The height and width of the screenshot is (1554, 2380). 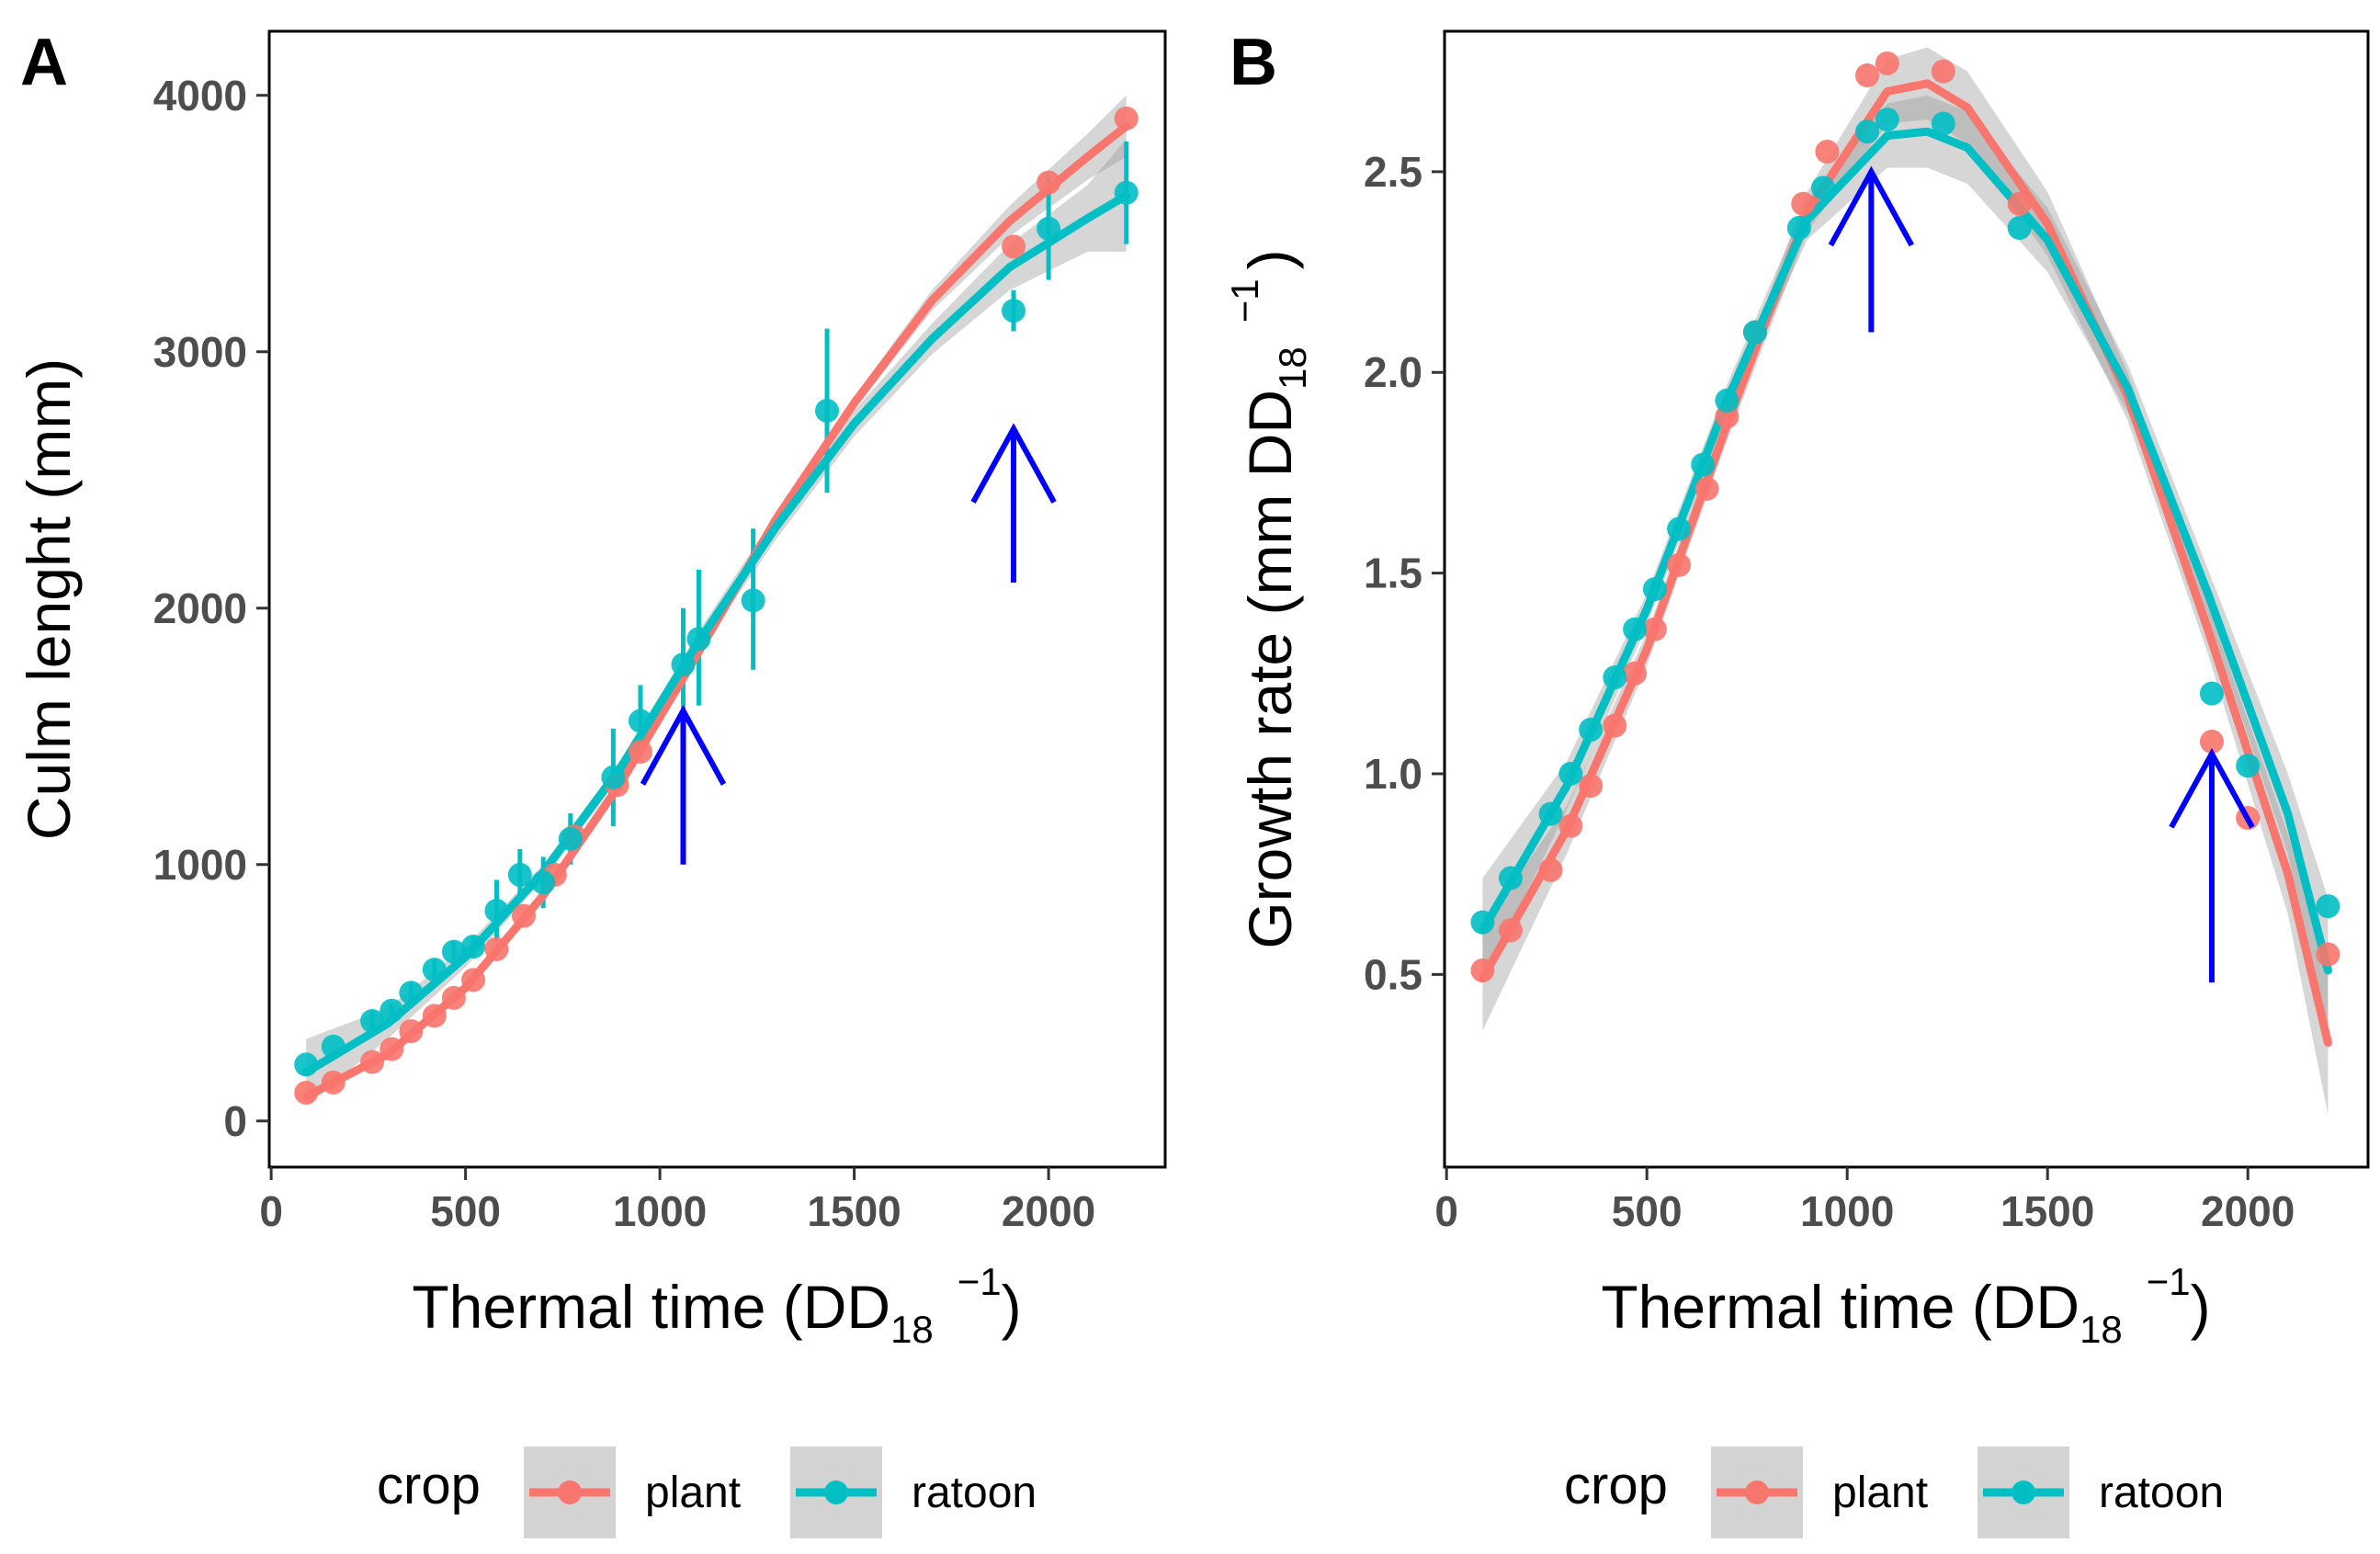 I want to click on panel-a-y-axis-title: Culm lenght (mm), so click(x=49, y=599).